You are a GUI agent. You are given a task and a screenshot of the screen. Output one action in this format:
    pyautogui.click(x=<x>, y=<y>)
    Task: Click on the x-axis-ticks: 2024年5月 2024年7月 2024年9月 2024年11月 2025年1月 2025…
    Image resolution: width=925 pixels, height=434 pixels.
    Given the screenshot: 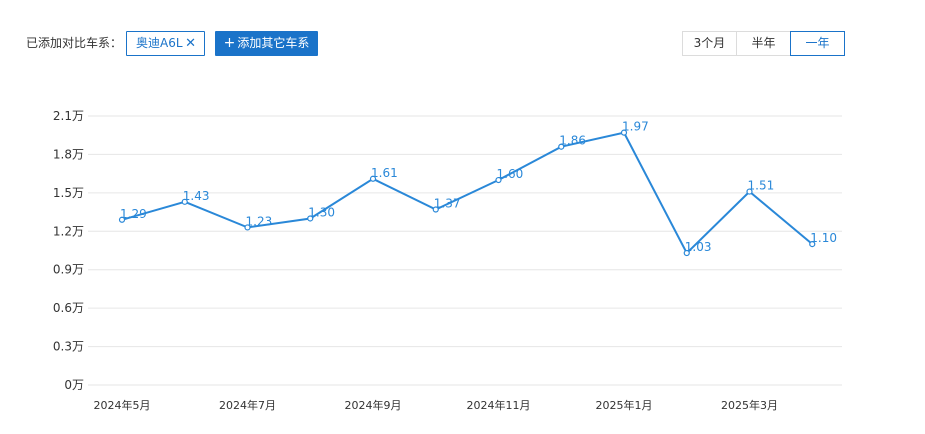 What is the action you would take?
    pyautogui.click(x=436, y=405)
    